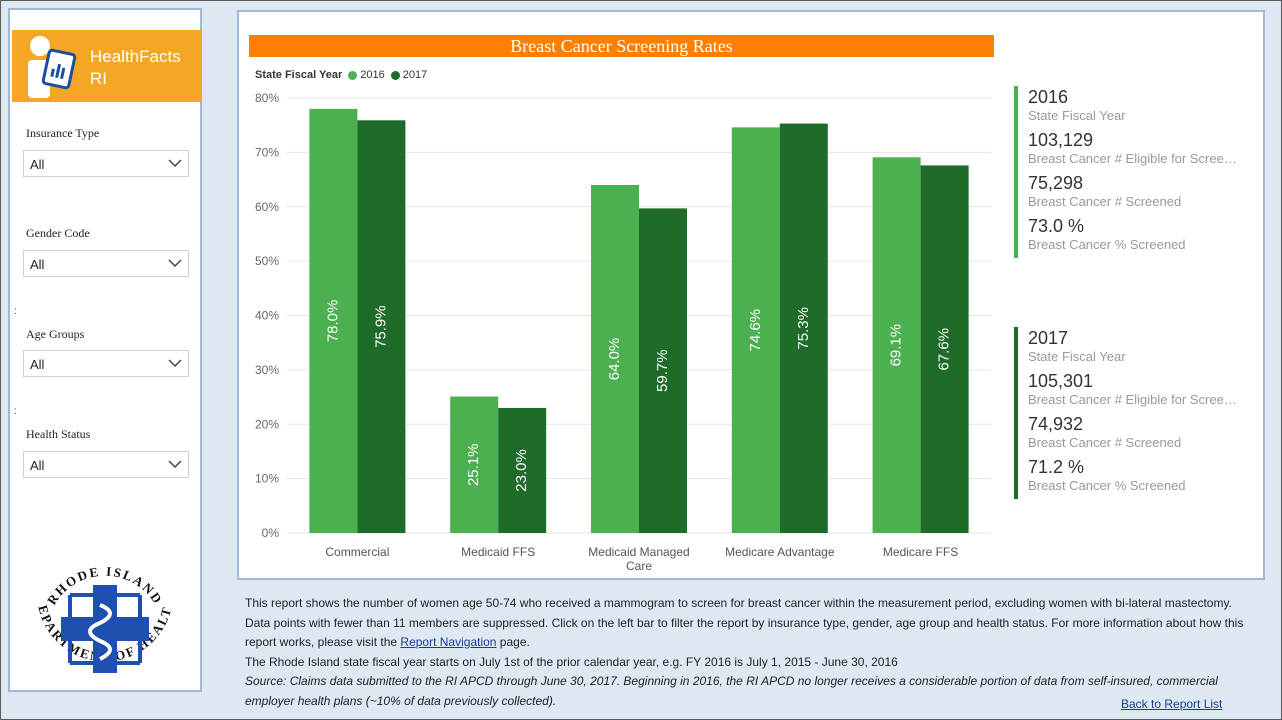 The height and width of the screenshot is (720, 1282). I want to click on data-label: 69.1%, so click(896, 345).